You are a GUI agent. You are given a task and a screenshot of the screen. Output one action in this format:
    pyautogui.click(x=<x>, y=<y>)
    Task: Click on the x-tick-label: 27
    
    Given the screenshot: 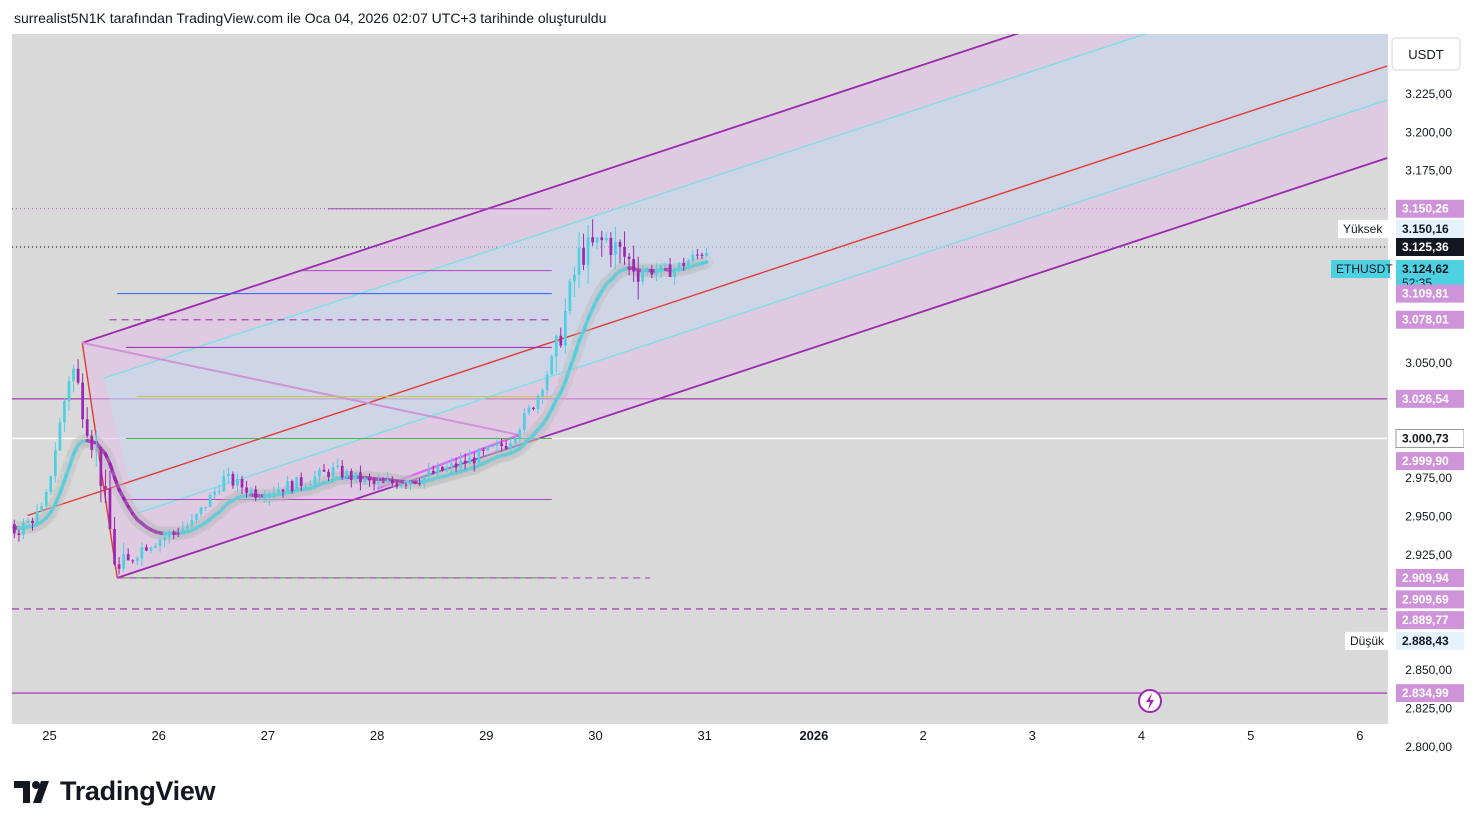 What is the action you would take?
    pyautogui.click(x=268, y=735)
    